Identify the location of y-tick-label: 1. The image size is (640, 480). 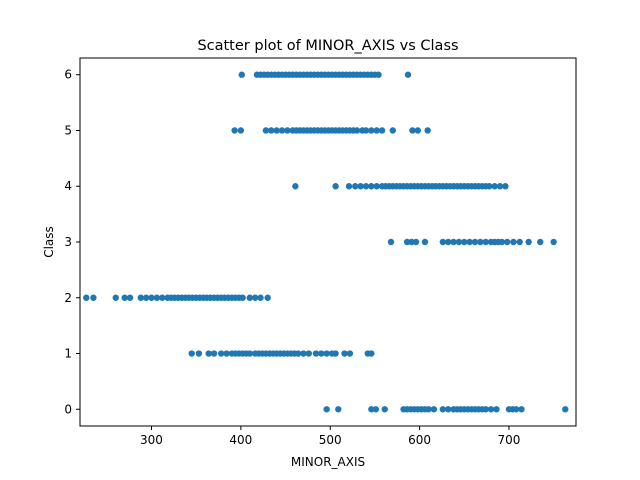
(68, 354).